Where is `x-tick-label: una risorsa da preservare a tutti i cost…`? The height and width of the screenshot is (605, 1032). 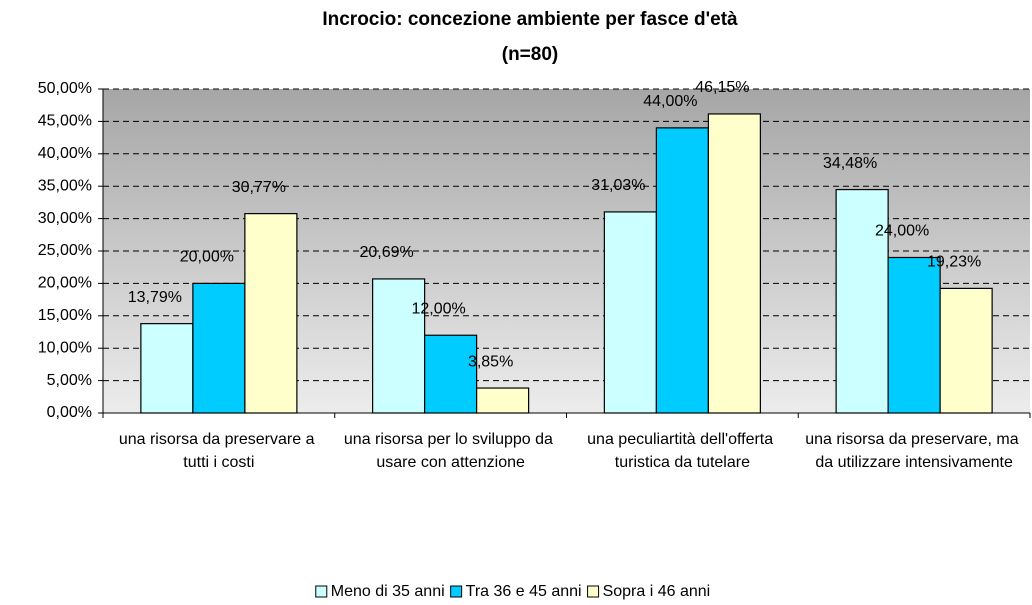
x-tick-label: una risorsa da preservare a tutti i cost… is located at coordinates (219, 451).